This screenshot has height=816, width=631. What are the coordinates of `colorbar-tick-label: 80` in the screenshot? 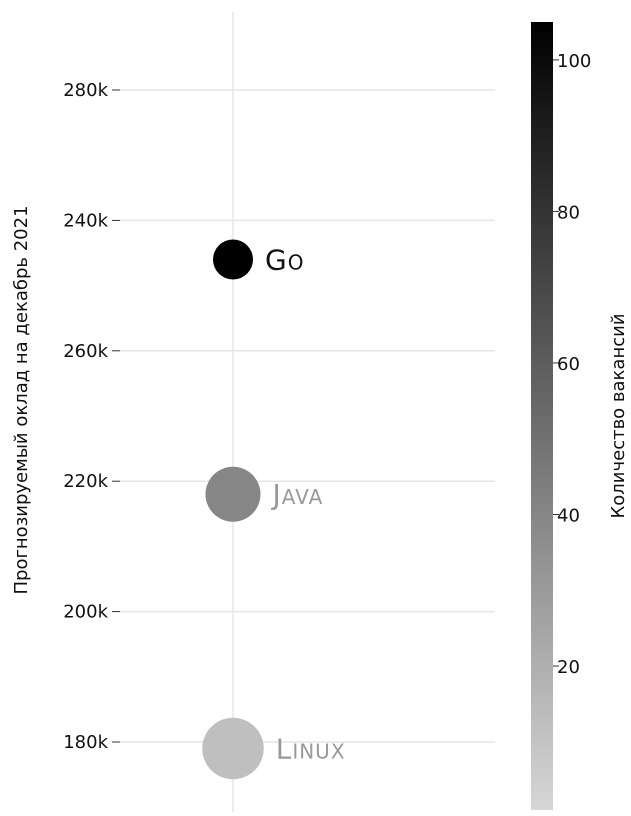 It's located at (568, 212).